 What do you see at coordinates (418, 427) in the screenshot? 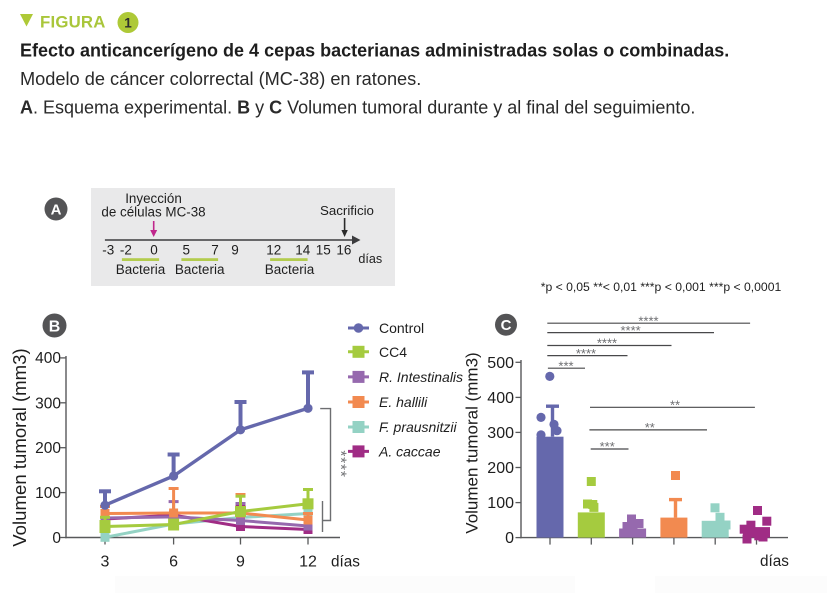
I see `svg-text: F. prausnitzii` at bounding box center [418, 427].